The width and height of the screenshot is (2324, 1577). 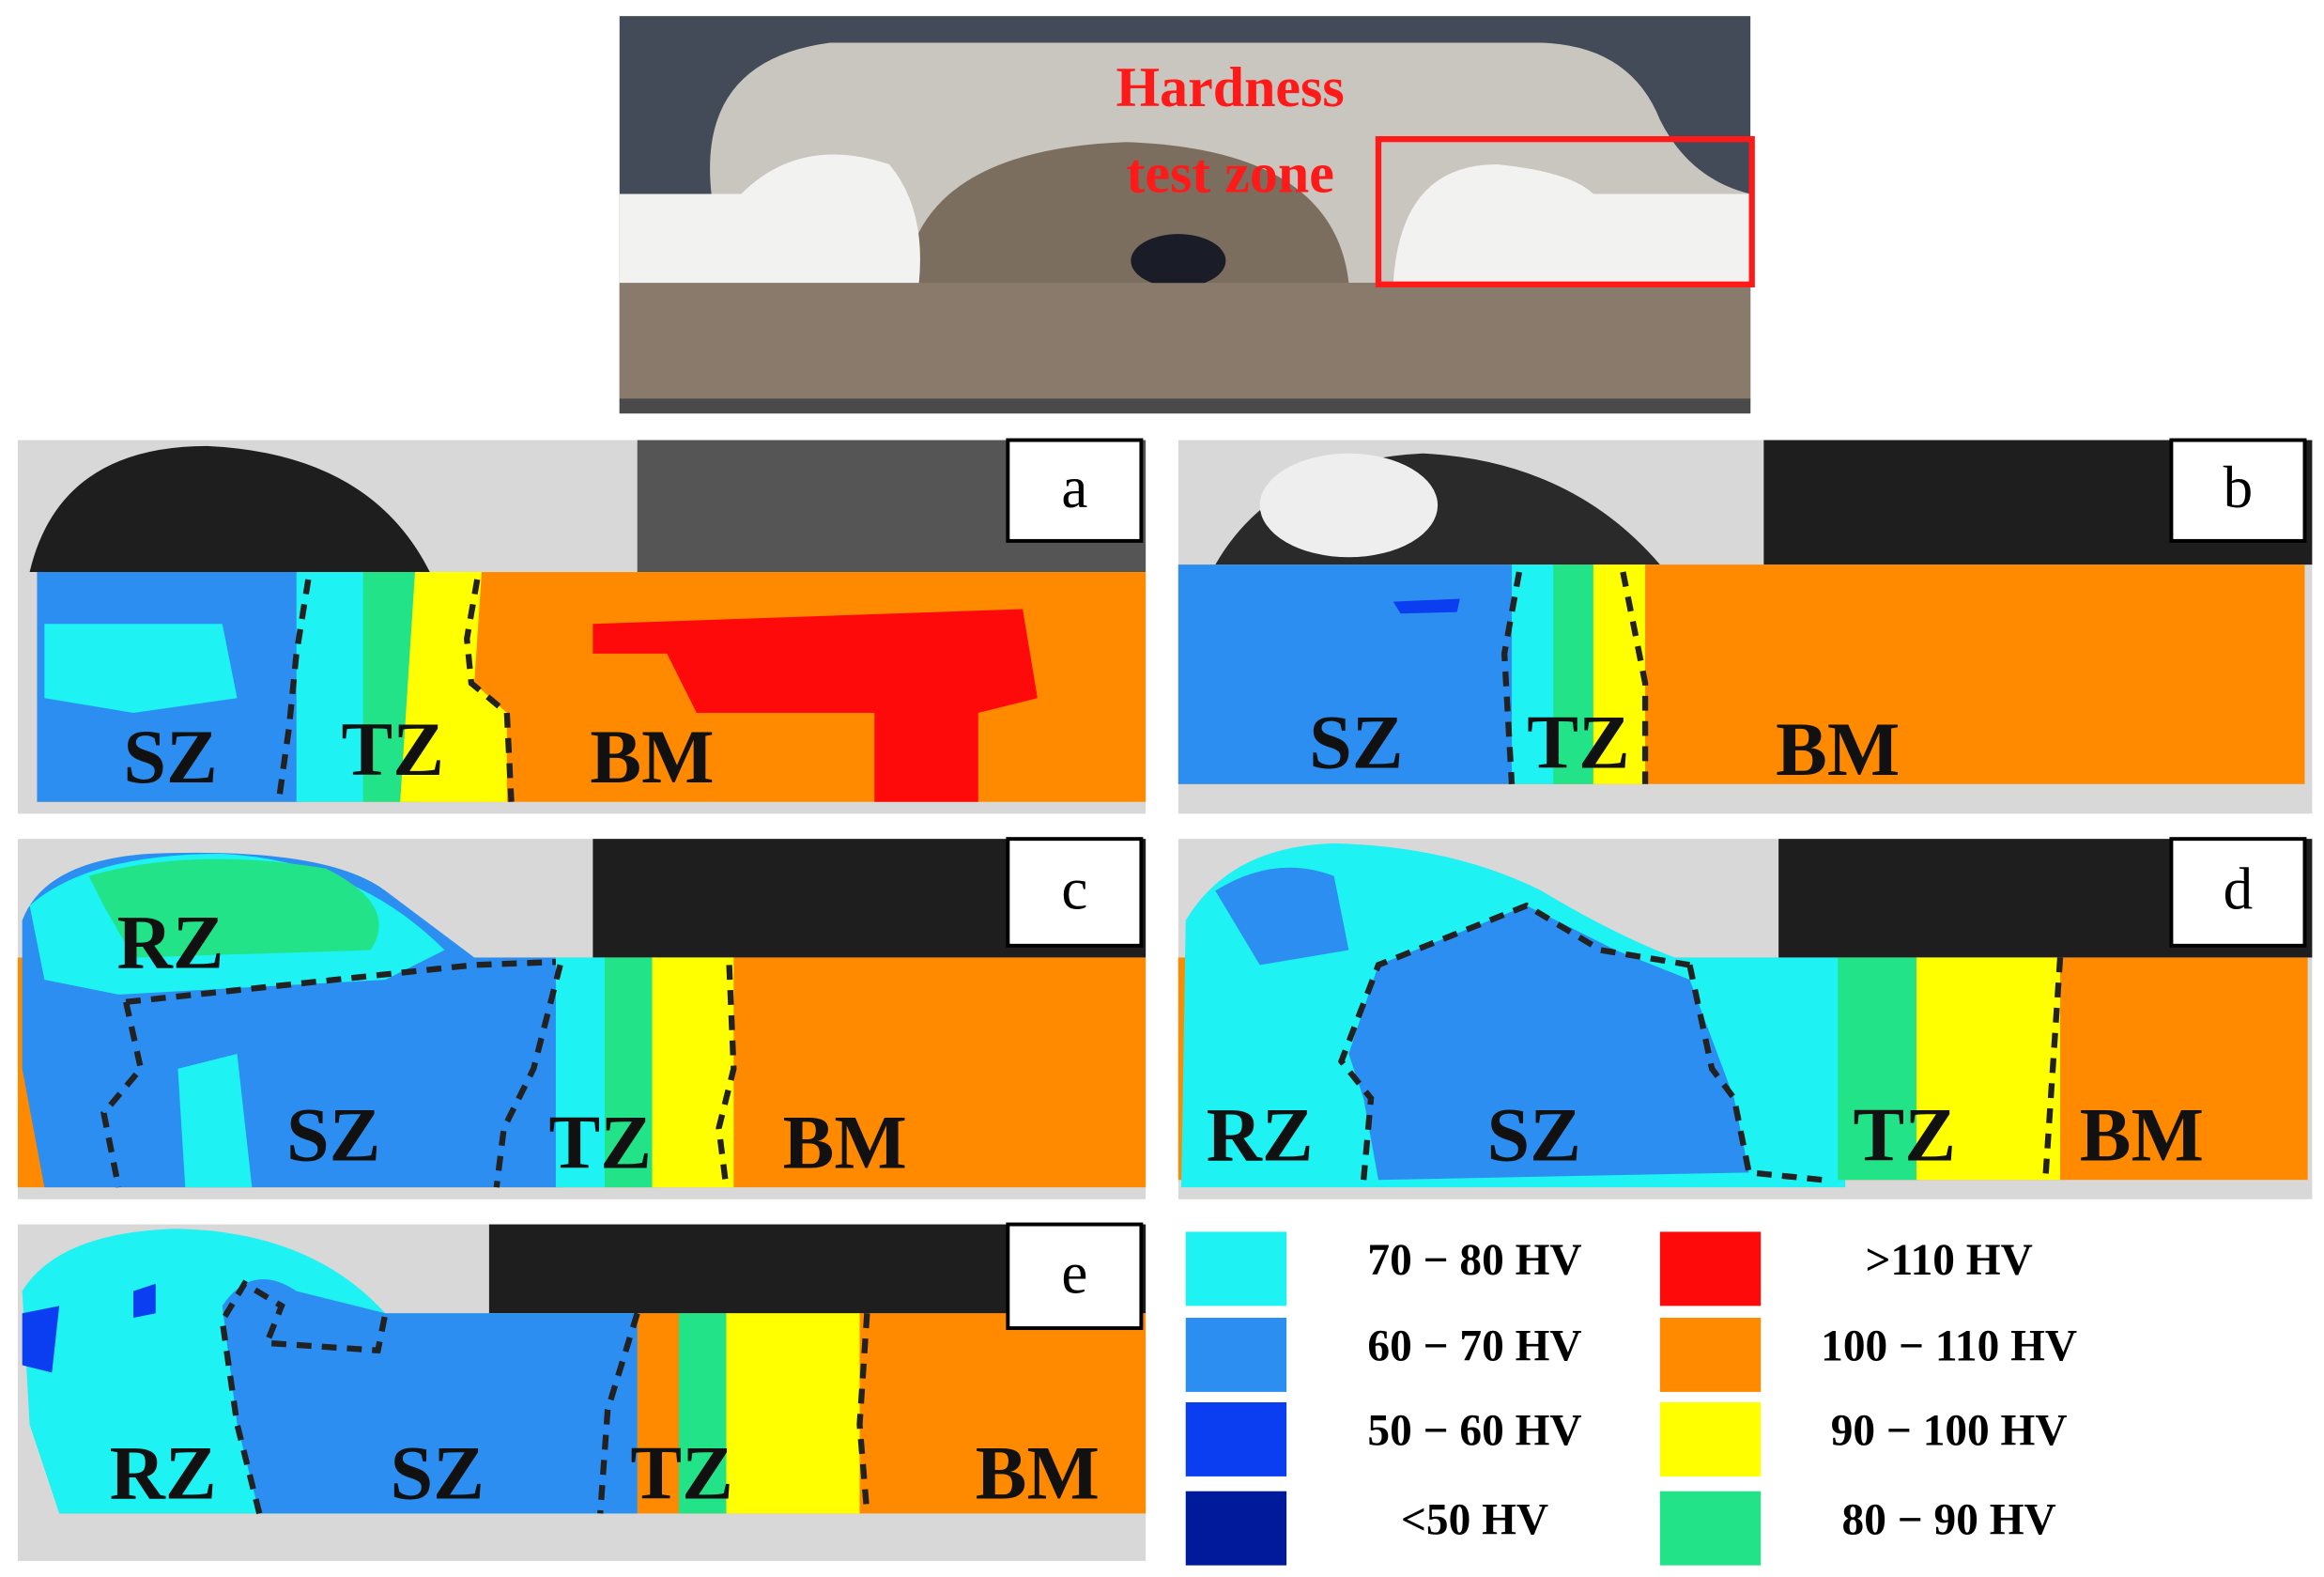 What do you see at coordinates (1474, 1347) in the screenshot?
I see `legend-label: 60 − 70 HV` at bounding box center [1474, 1347].